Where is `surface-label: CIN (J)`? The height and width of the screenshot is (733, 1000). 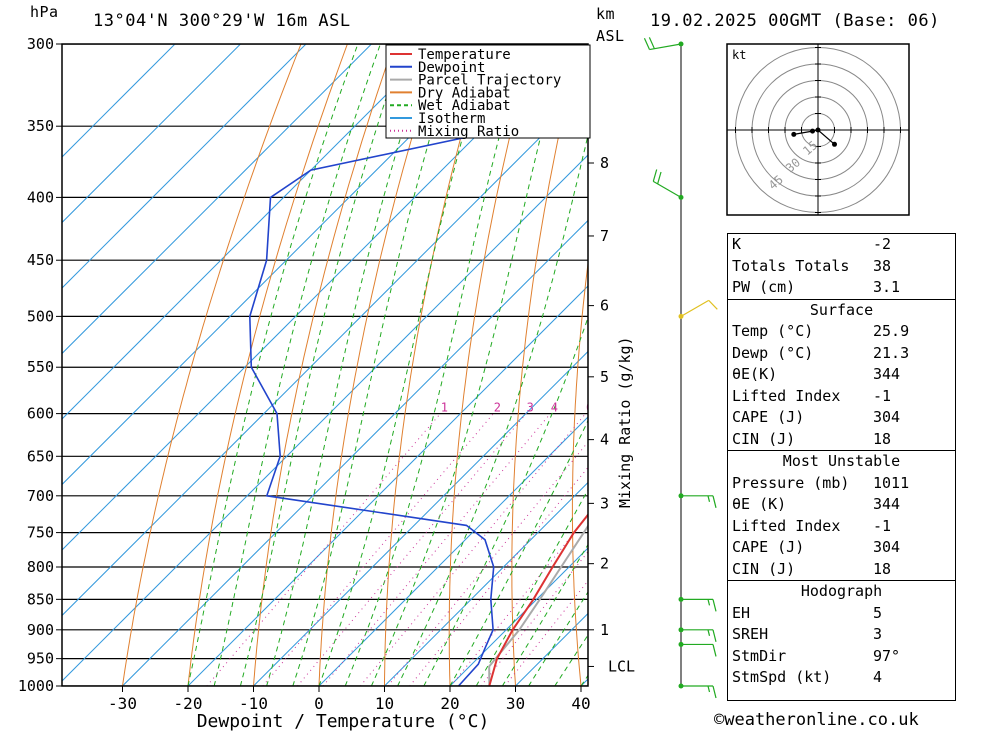 surface-label: CIN (J) is located at coordinates (764, 438).